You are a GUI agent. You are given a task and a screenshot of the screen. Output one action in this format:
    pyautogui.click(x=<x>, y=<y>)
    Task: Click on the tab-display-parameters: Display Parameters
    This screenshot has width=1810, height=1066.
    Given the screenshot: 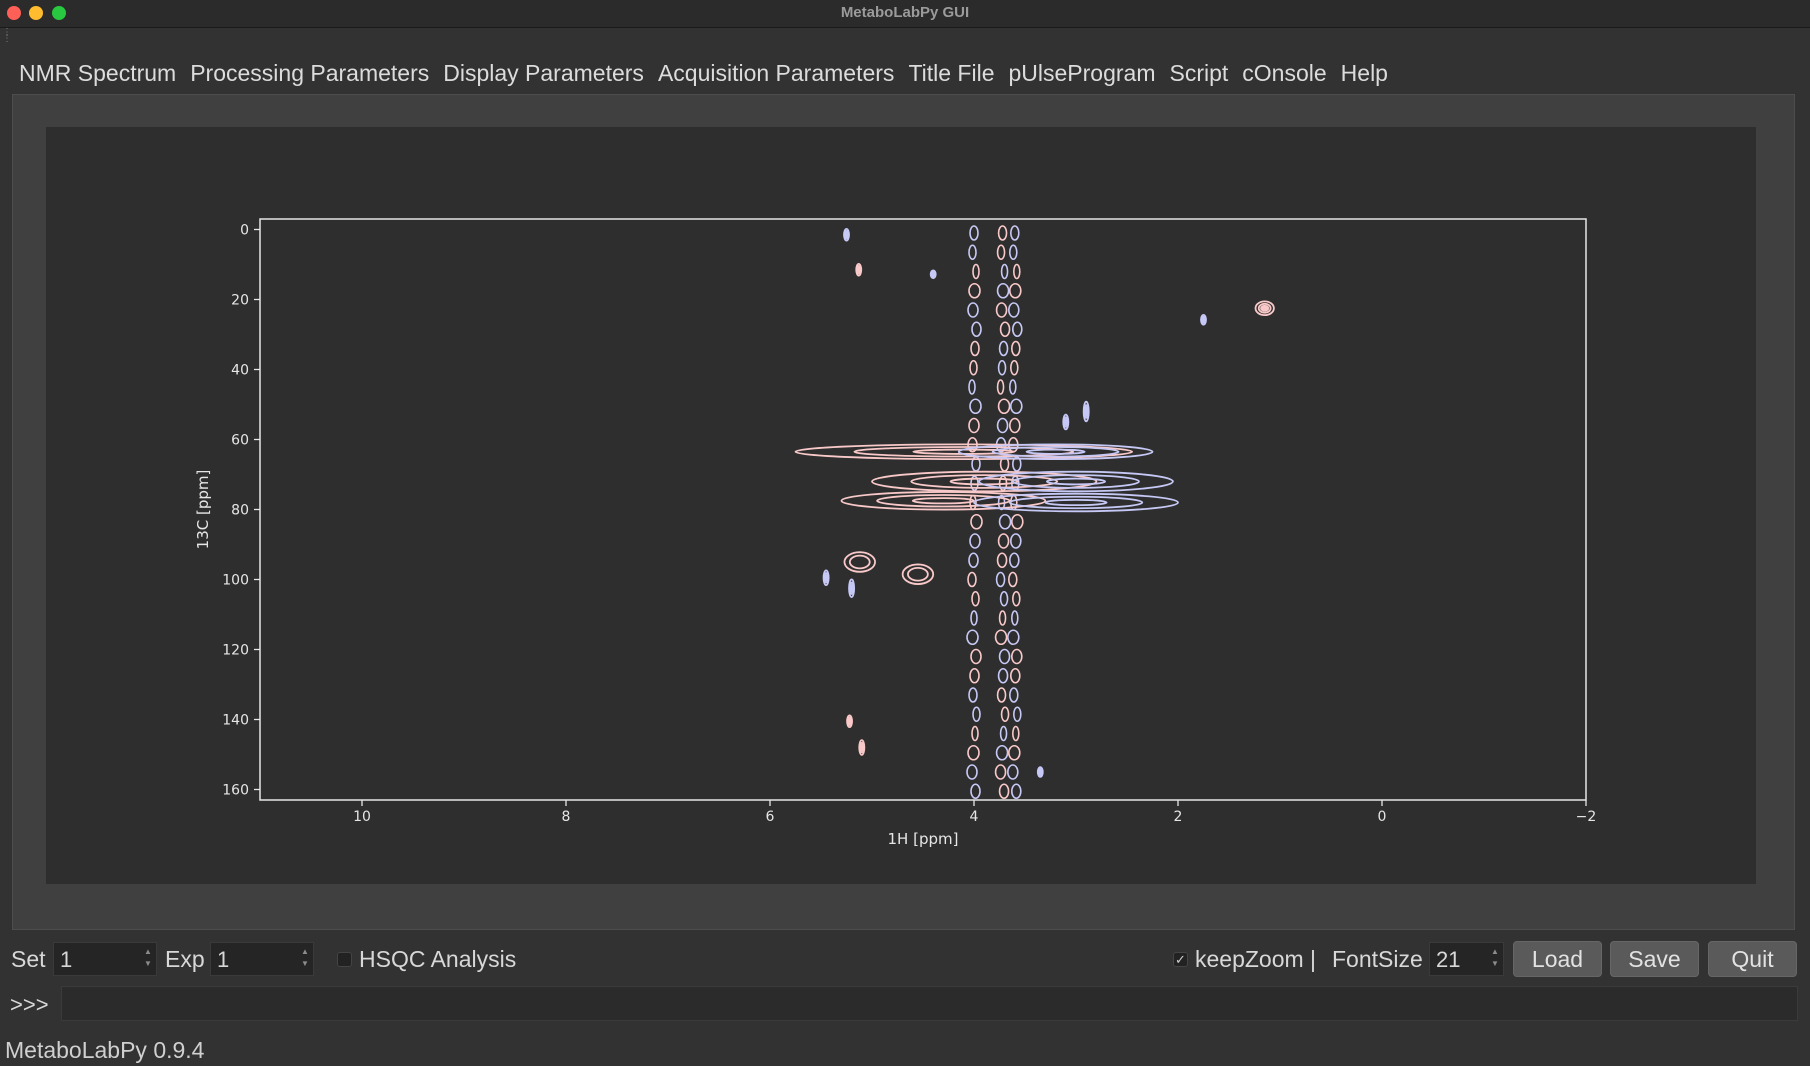 What is the action you would take?
    pyautogui.click(x=543, y=73)
    